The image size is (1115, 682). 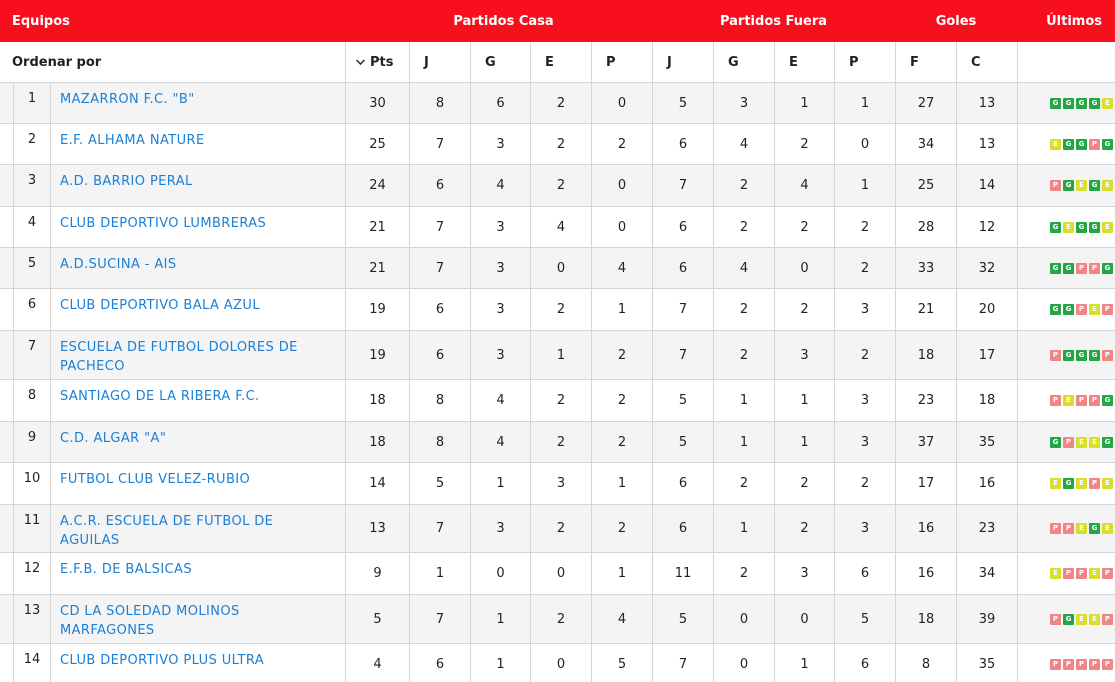 What do you see at coordinates (155, 479) in the screenshot?
I see `team-link: FUTBOL CLUB VELEZ-RUBIO` at bounding box center [155, 479].